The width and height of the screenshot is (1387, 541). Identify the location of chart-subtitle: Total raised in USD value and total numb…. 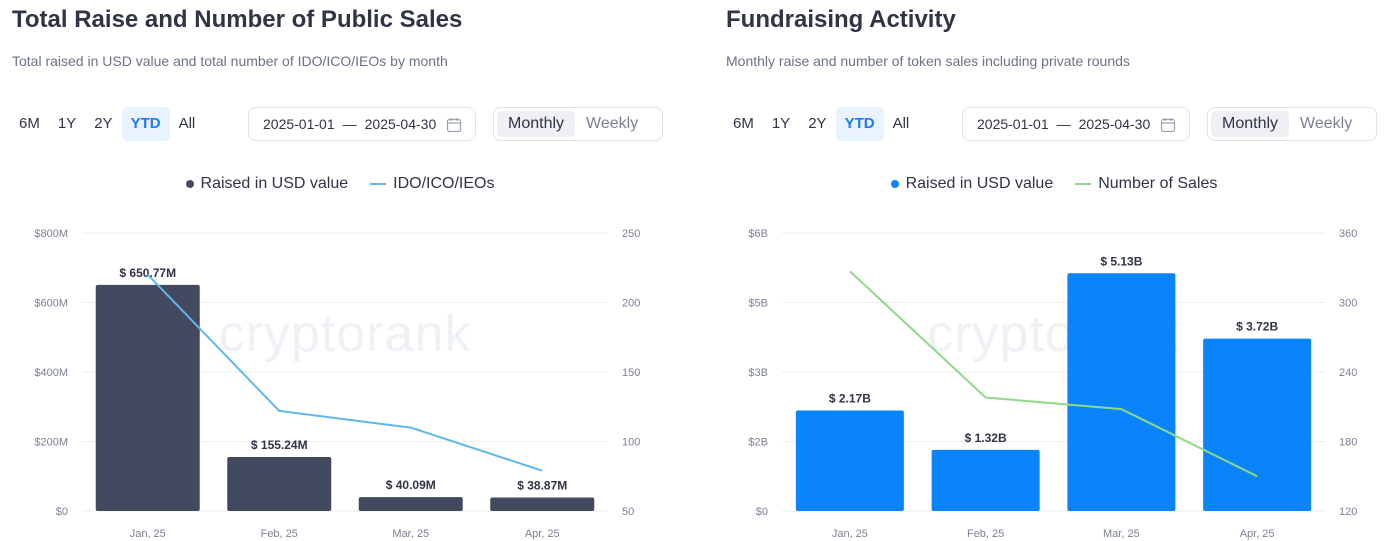
(230, 61).